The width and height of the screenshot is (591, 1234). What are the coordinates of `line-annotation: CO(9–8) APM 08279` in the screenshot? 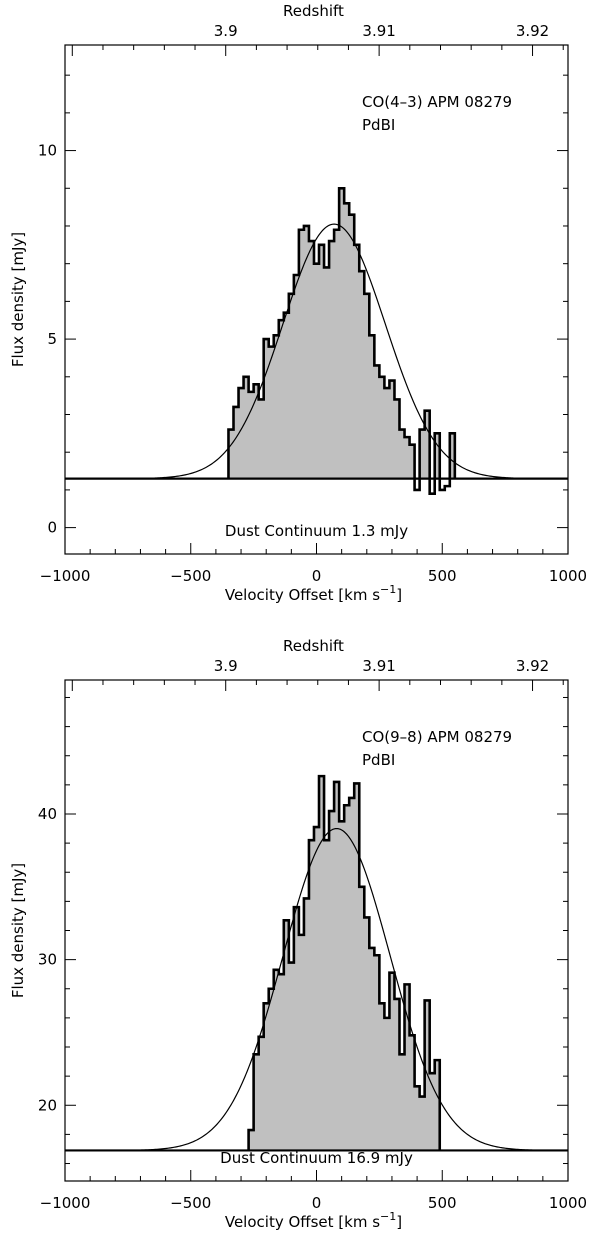 It's located at (437, 737).